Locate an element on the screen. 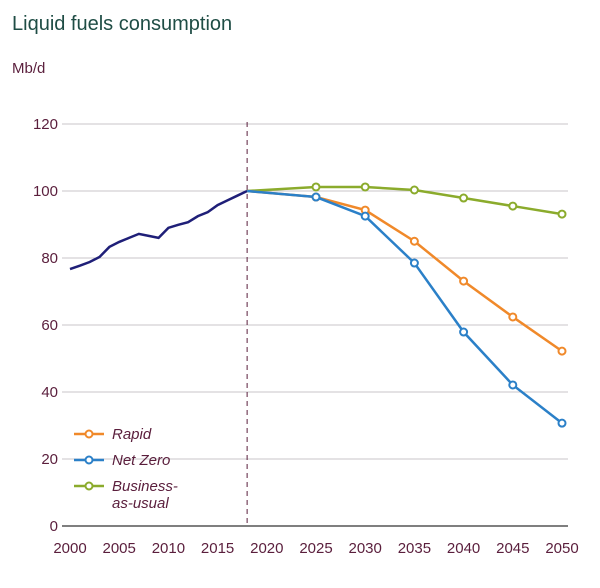 Image resolution: width=600 pixels, height=588 pixels. y-tick-label: 60 is located at coordinates (49, 325).